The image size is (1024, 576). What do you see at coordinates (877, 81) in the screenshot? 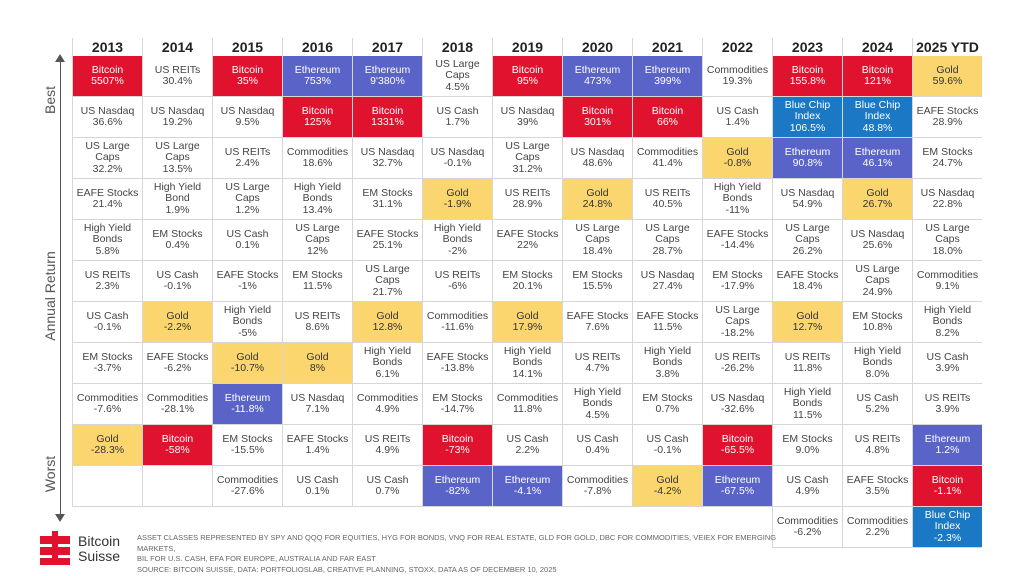
I see `return-value: 121%` at bounding box center [877, 81].